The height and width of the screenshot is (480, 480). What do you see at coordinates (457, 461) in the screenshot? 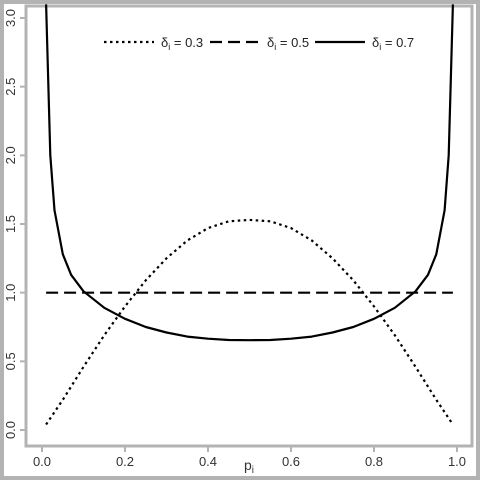
I see `x-tick-label: 1.0` at bounding box center [457, 461].